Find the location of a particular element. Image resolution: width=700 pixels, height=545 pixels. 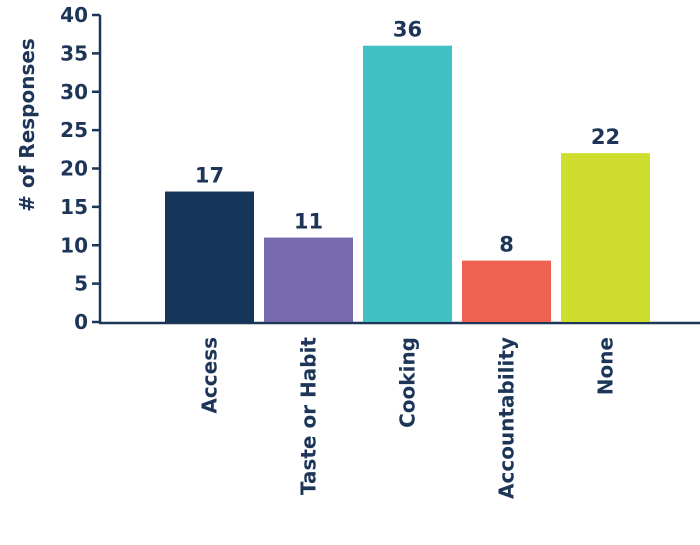

bar-accountability is located at coordinates (506, 291).